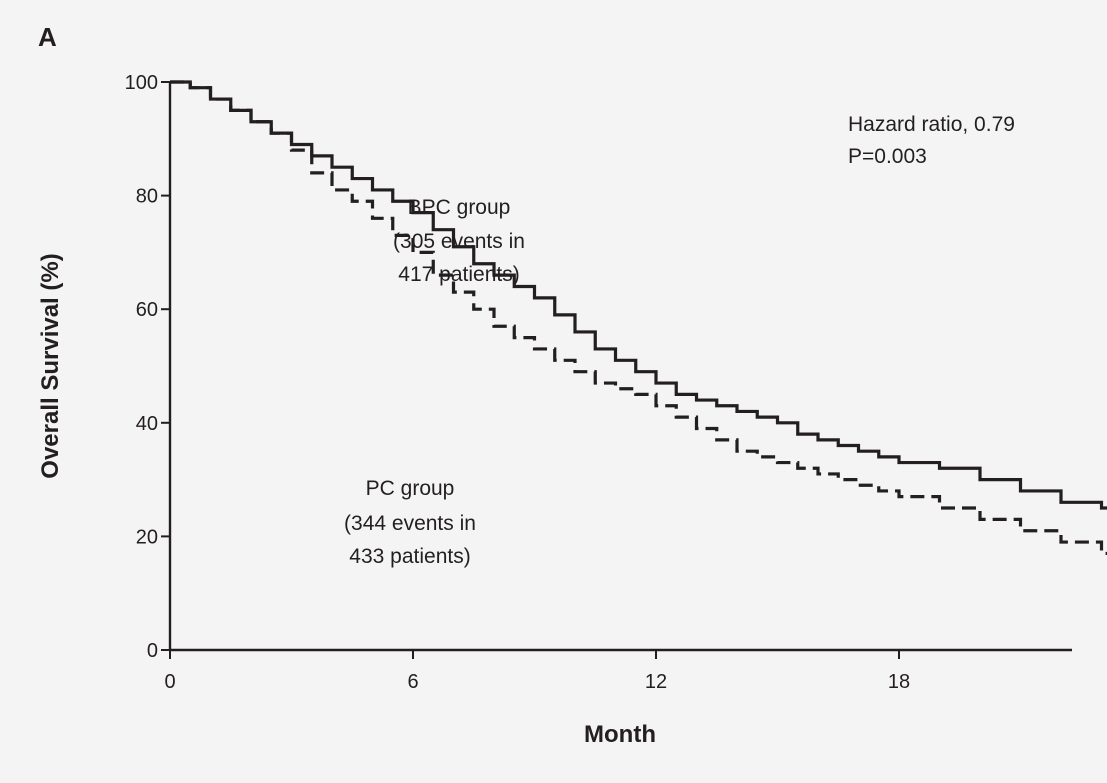 This screenshot has height=783, width=1107. I want to click on x-axis-title: Month, so click(620, 734).